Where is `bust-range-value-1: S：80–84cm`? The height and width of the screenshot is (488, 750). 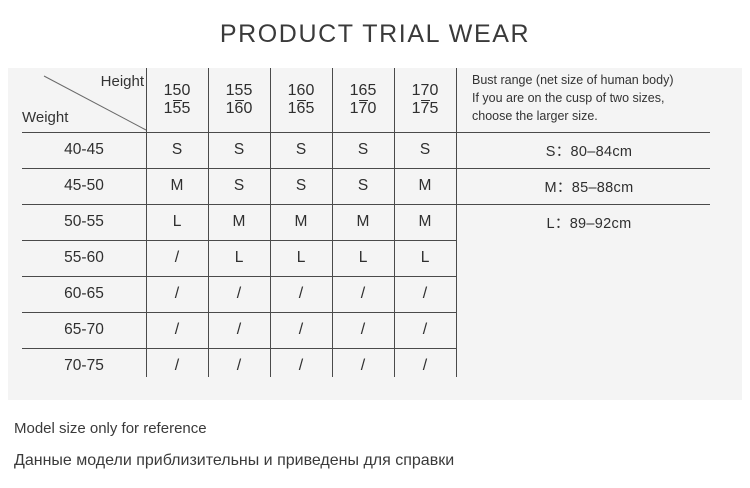
bust-range-value-1: S：80–84cm is located at coordinates (589, 151).